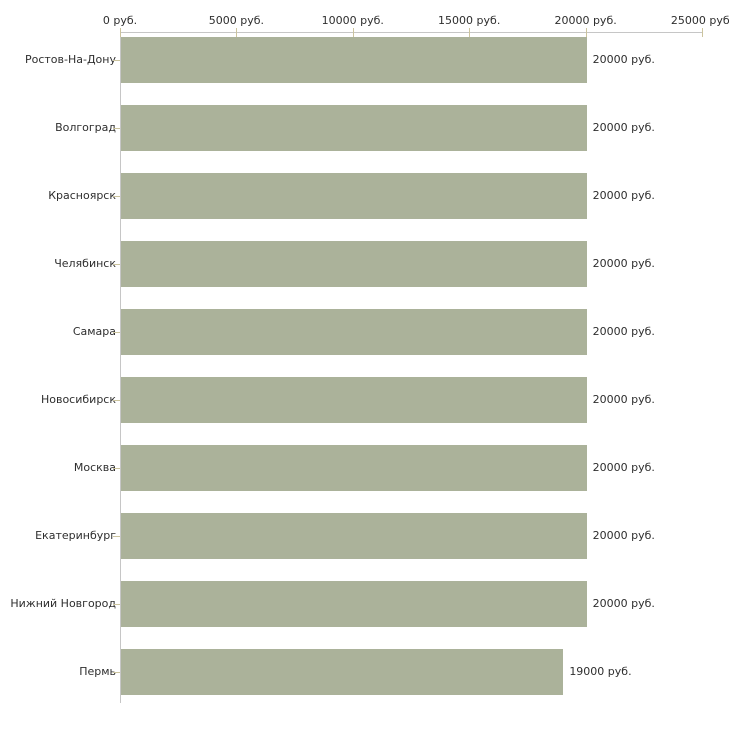 This screenshot has height=730, width=730. I want to click on category-label: Челябинск, so click(85, 263).